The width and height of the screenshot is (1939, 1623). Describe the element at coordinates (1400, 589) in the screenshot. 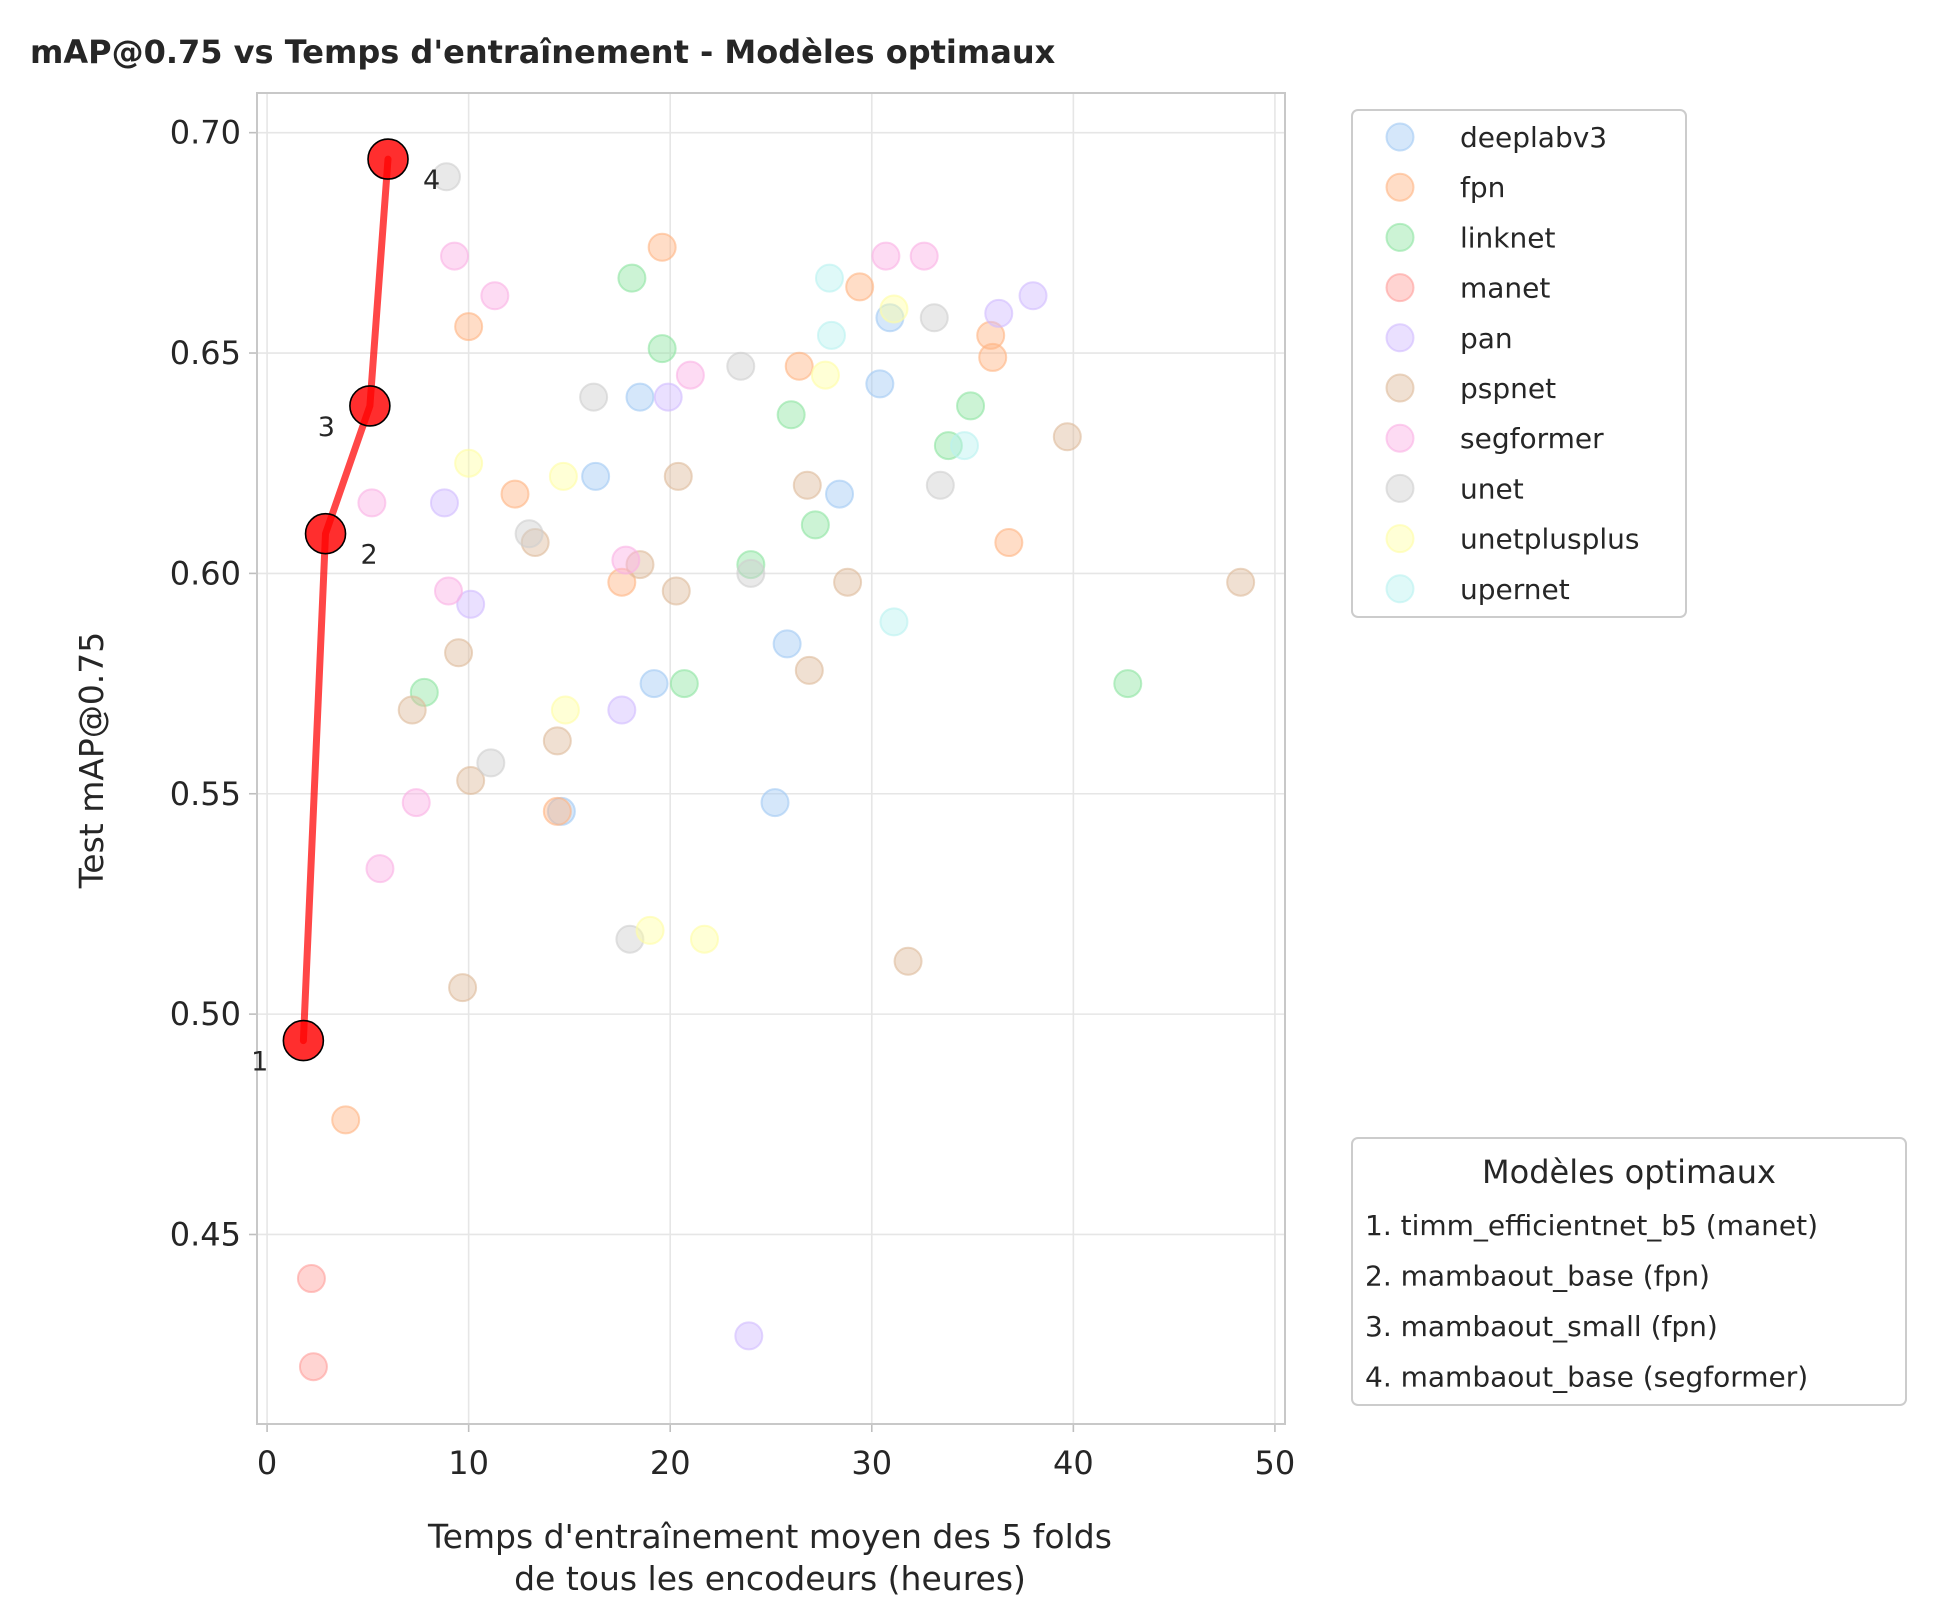

I see `legend-marker-upernet` at that location.